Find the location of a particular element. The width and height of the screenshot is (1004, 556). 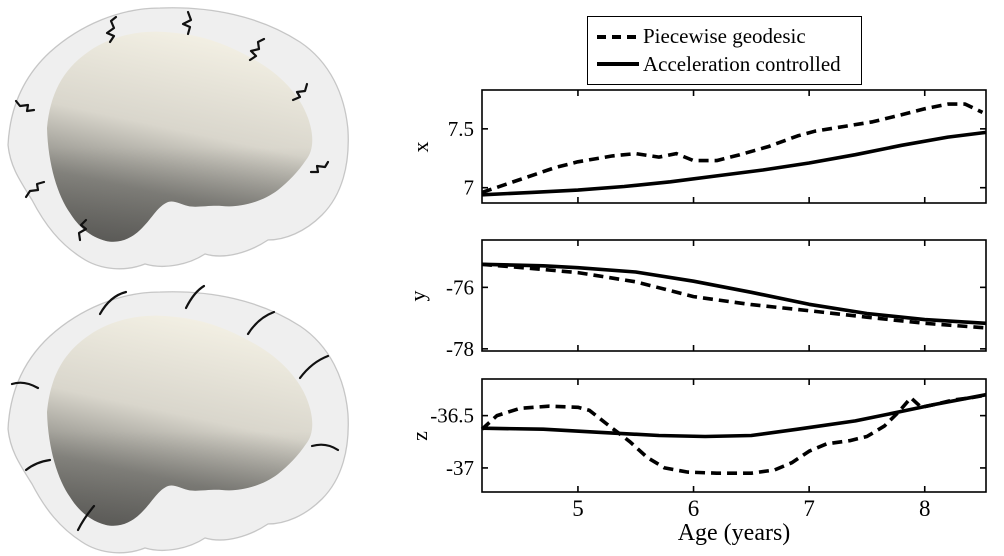

legend-item-piecewise: Piecewise geodesic is located at coordinates (726, 36).